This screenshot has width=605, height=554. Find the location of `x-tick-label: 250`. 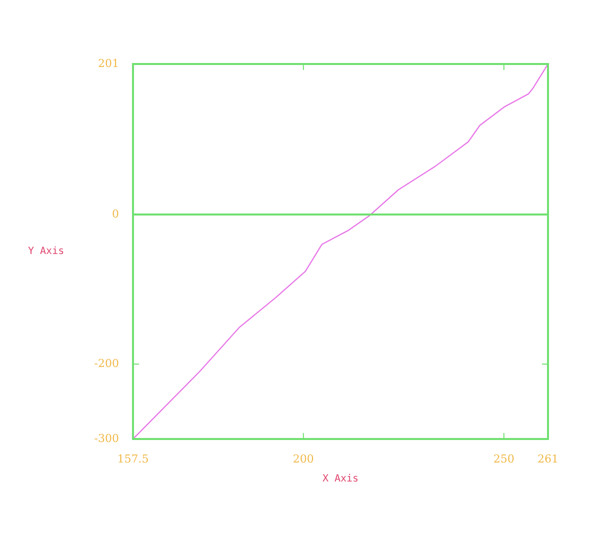

x-tick-label: 250 is located at coordinates (503, 459).